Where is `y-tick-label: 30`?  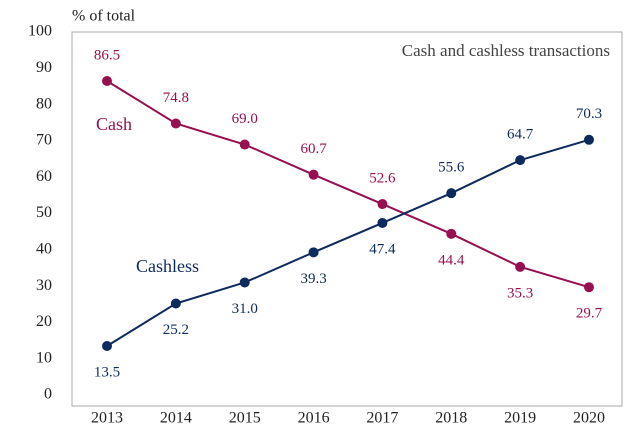 y-tick-label: 30 is located at coordinates (44, 285).